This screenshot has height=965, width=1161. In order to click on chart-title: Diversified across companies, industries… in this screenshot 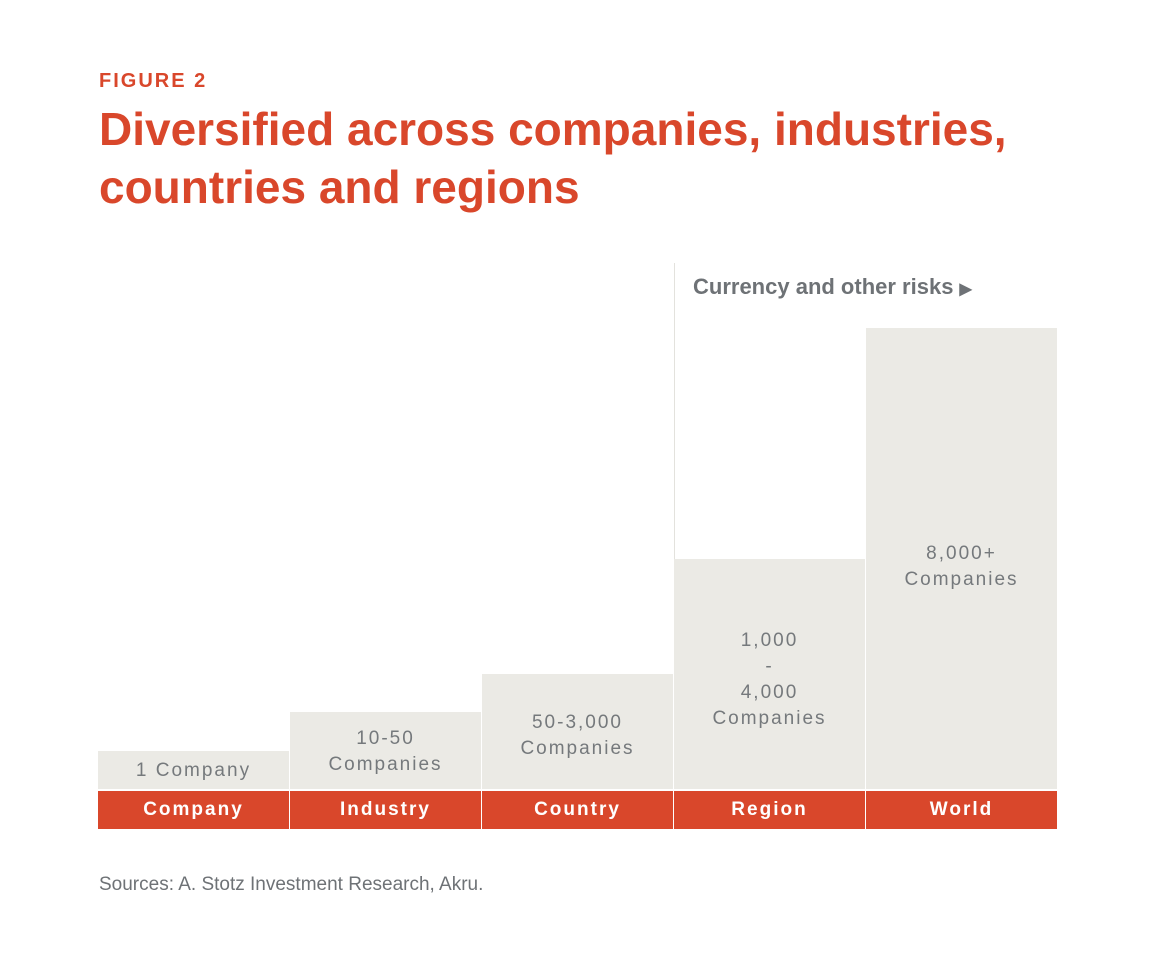, I will do `click(553, 158)`.